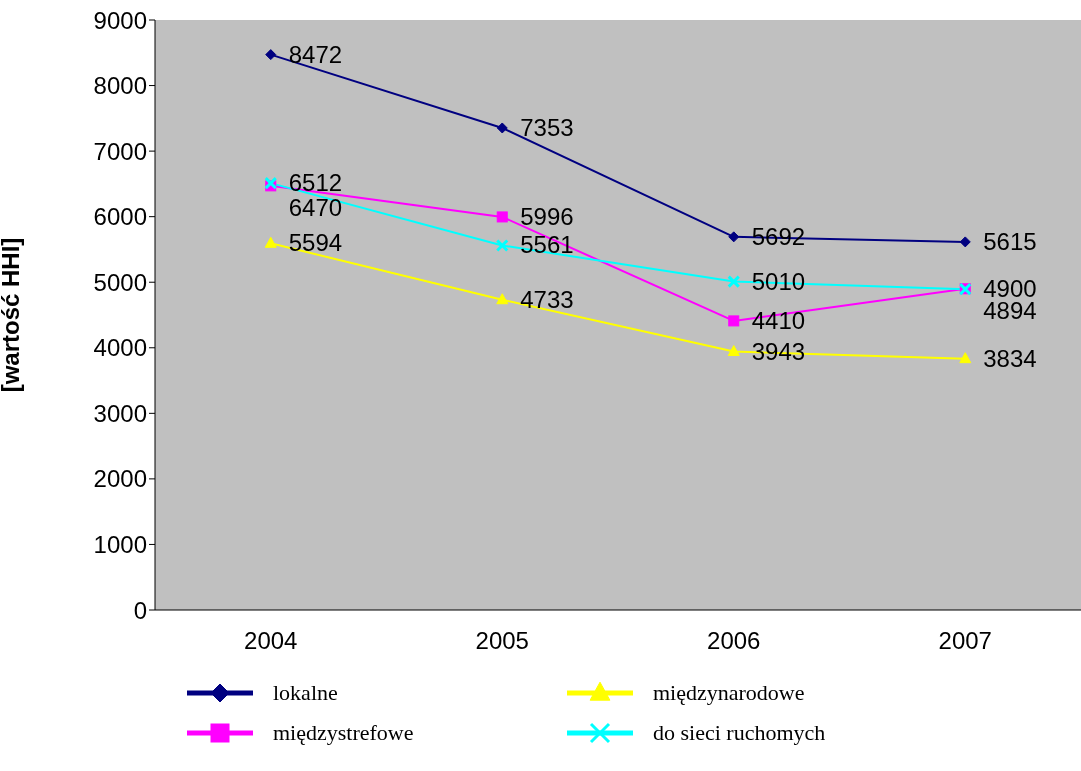  I want to click on legend-label: lokalne, so click(305, 693).